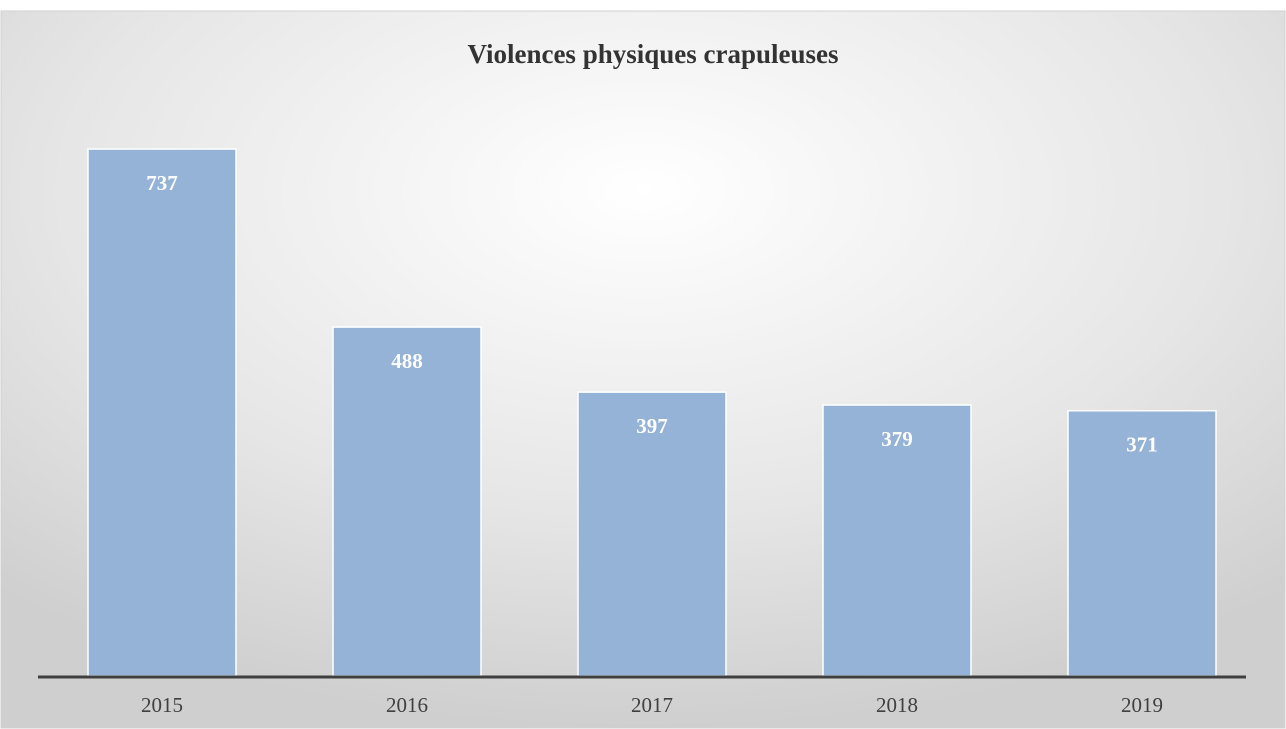  Describe the element at coordinates (407, 705) in the screenshot. I see `x-tick-label: 2016` at that location.